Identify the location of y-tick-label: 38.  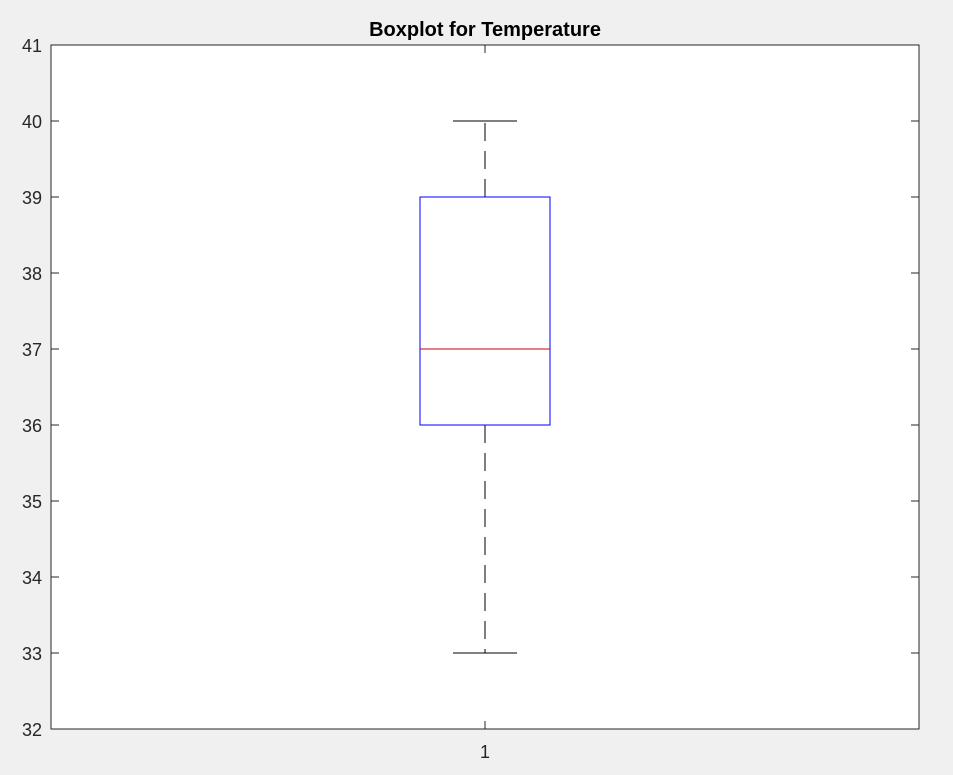
(32, 274).